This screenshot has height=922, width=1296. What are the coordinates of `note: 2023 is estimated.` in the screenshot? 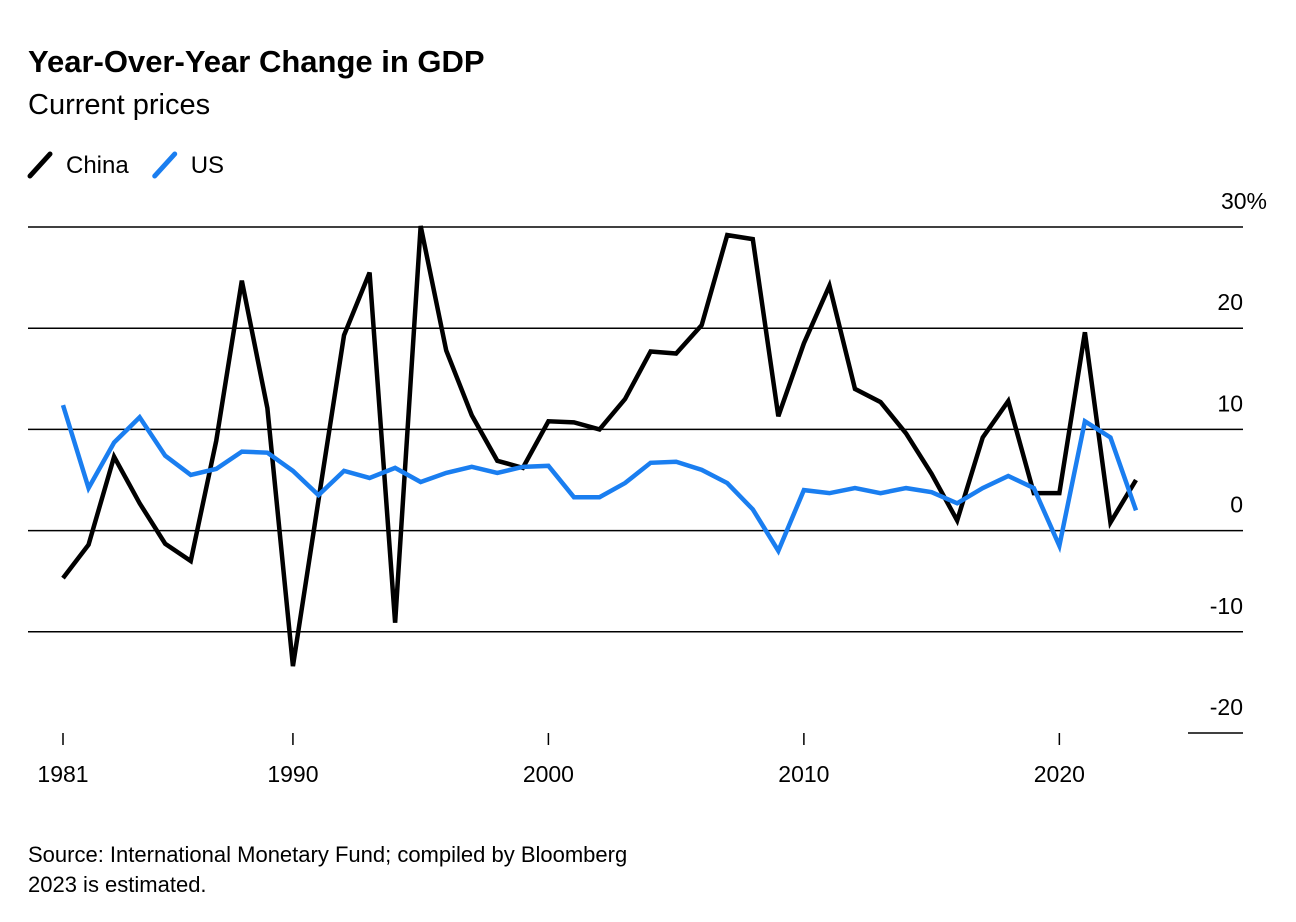 It's located at (117, 884).